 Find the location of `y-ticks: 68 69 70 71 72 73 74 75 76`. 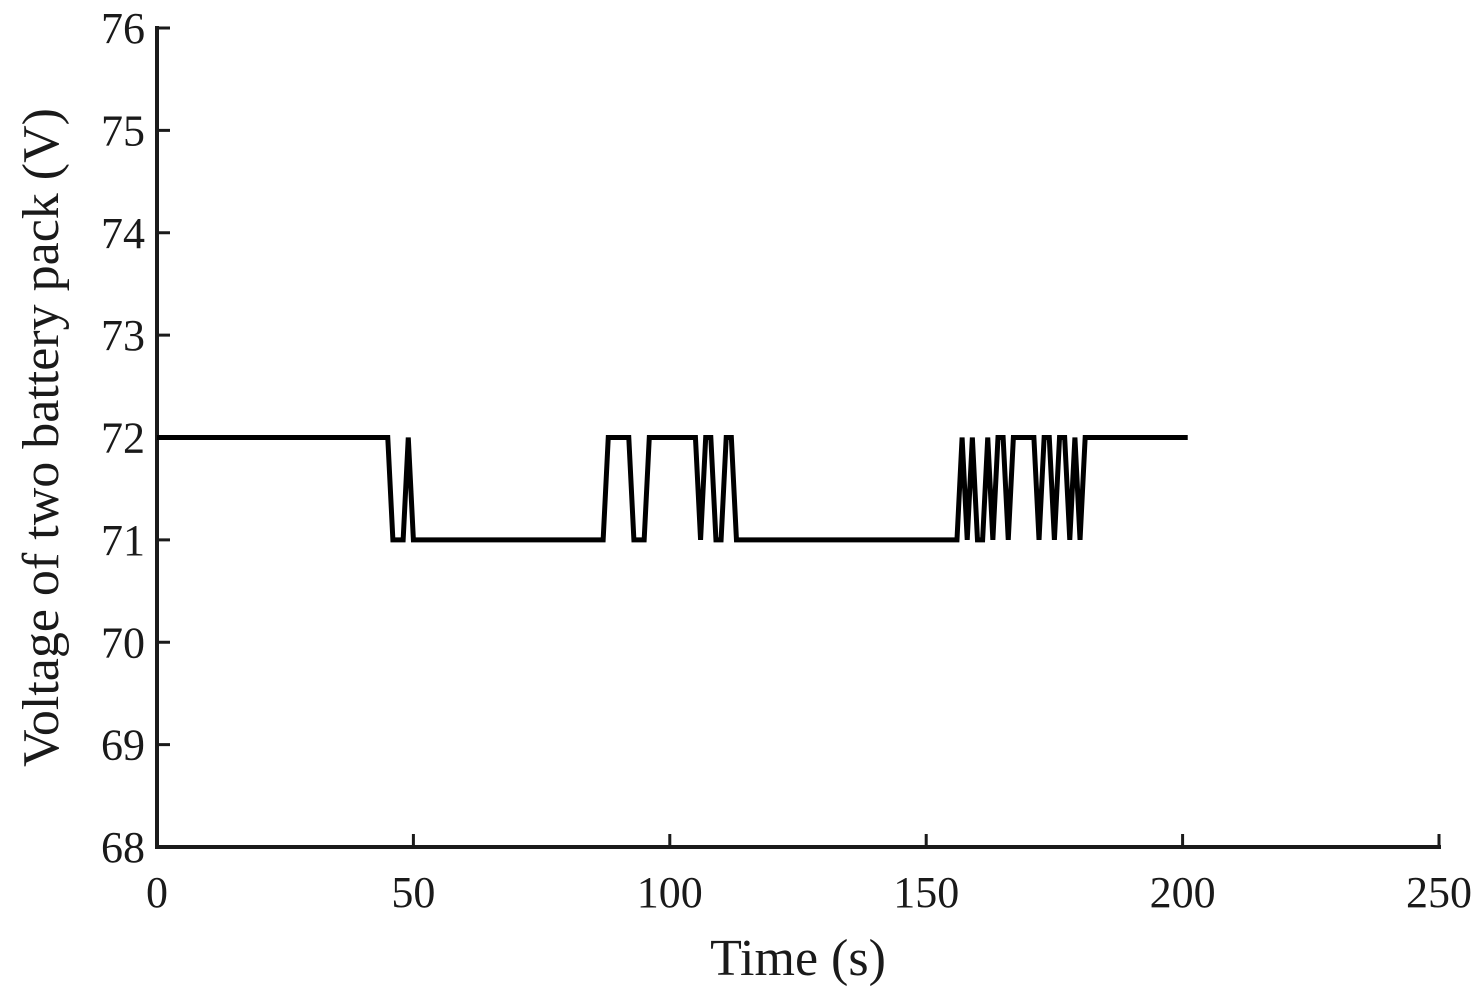

y-ticks: 68 69 70 71 72 73 74 75 76 is located at coordinates (135, 438).